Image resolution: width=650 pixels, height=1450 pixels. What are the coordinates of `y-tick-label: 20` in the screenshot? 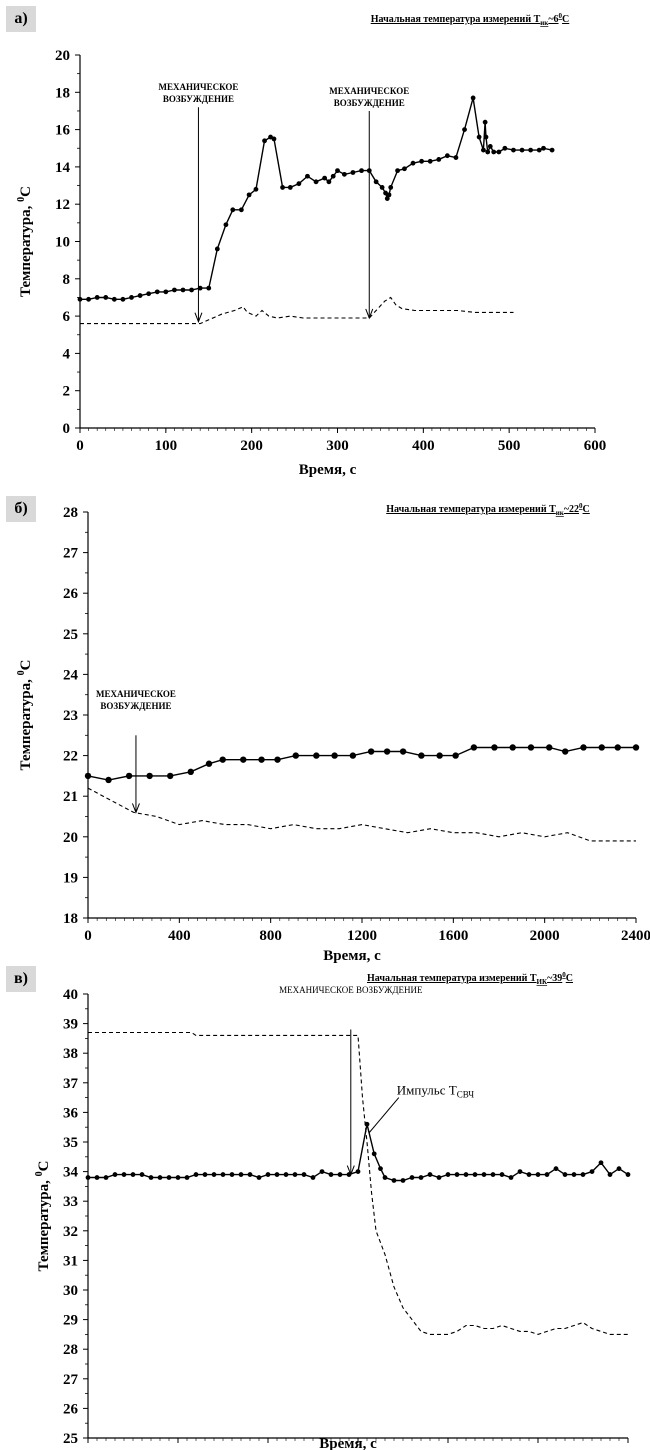 It's located at (70, 838).